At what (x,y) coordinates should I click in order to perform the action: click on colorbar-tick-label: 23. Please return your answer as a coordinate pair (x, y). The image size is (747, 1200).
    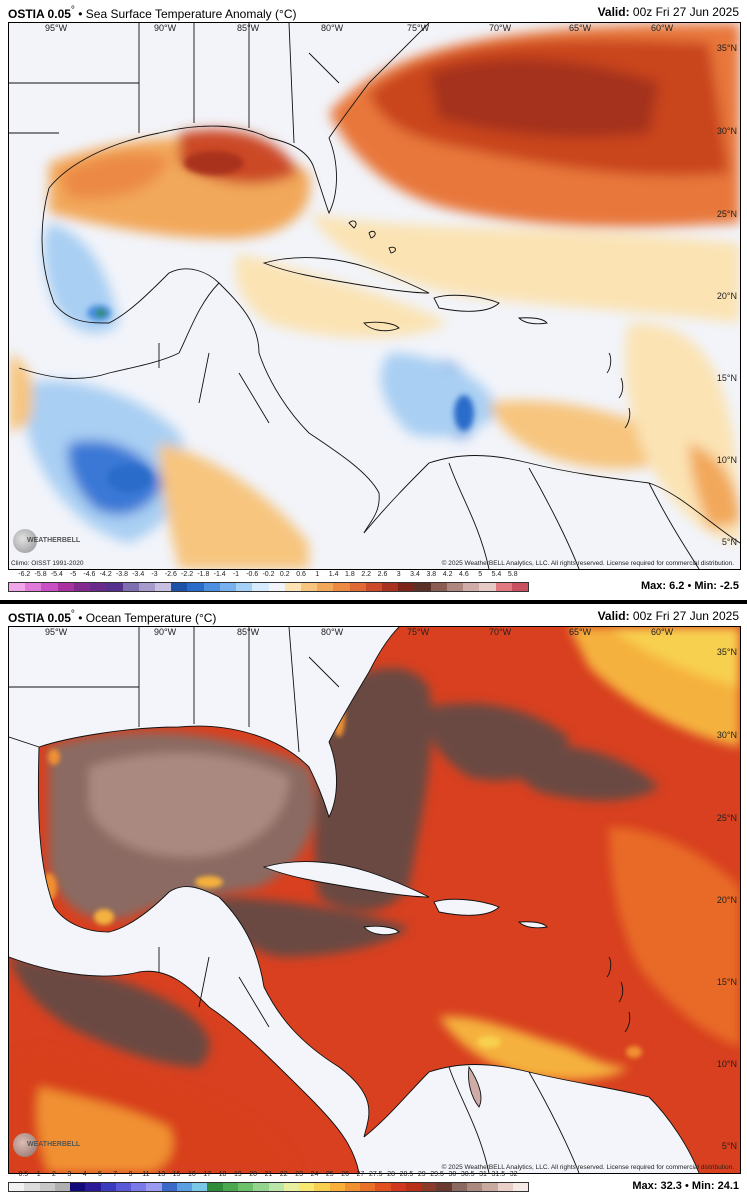
    Looking at the image, I should click on (299, 1174).